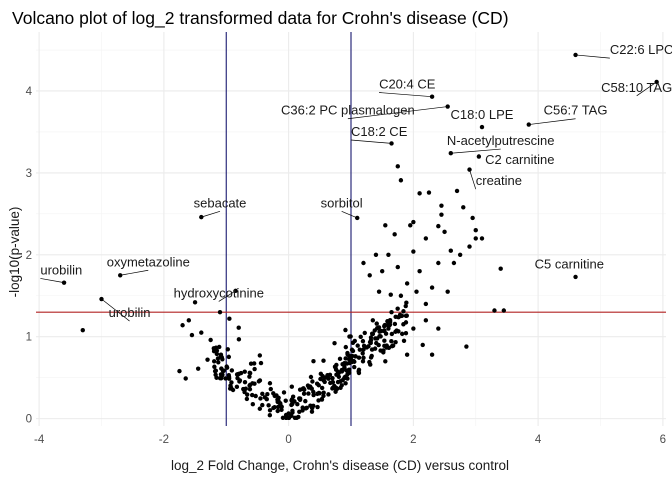  Describe the element at coordinates (29, 92) in the screenshot. I see `y-tick-label: 4` at that location.